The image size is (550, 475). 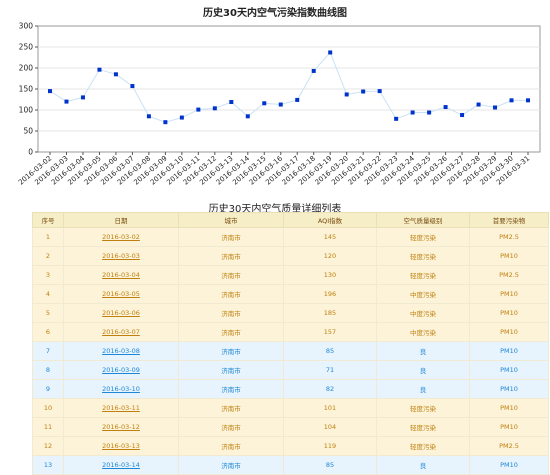 I want to click on table-row: 3 2016-03-04 济南市 130 轻度污染 PM2.5, so click(x=290, y=275).